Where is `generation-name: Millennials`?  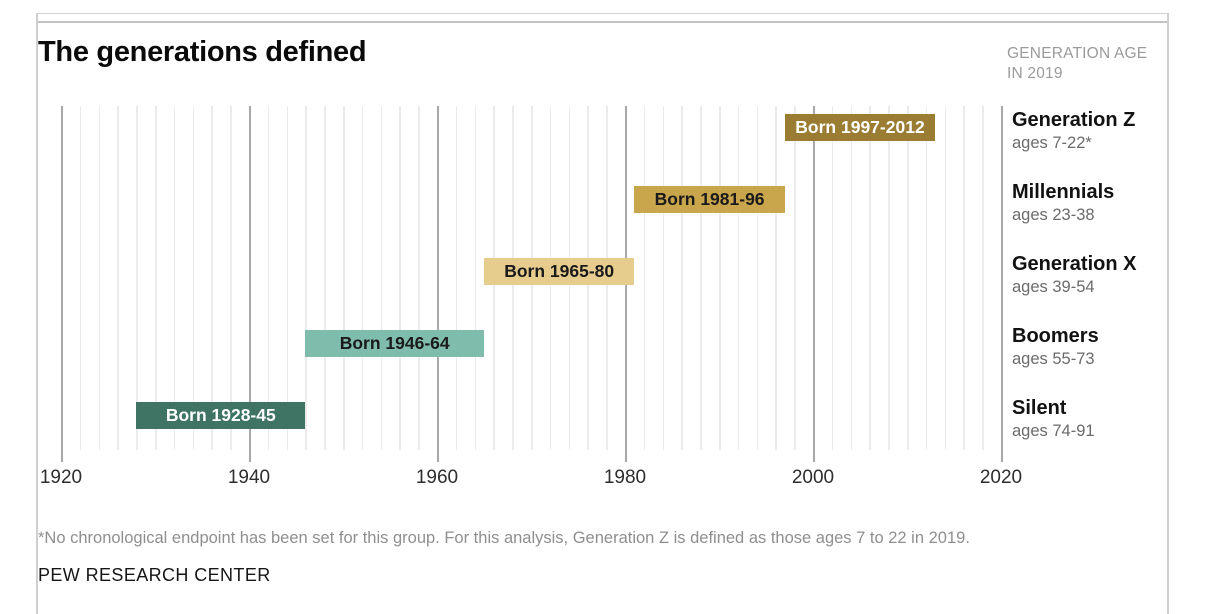 generation-name: Millennials is located at coordinates (1063, 192).